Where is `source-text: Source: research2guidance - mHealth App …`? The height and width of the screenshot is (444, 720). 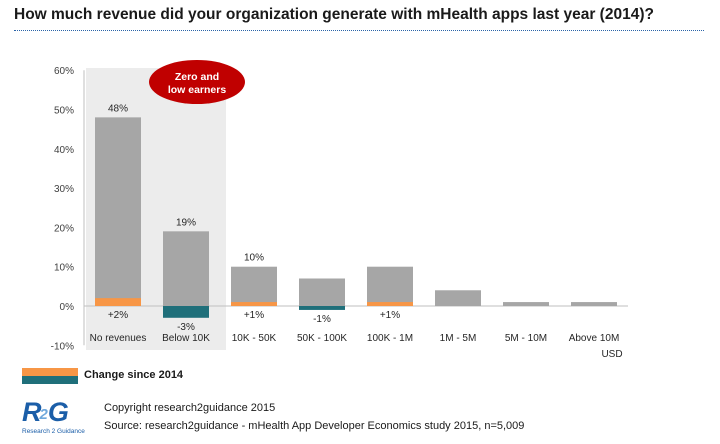
source-text: Source: research2guidance - mHealth App … is located at coordinates (314, 426).